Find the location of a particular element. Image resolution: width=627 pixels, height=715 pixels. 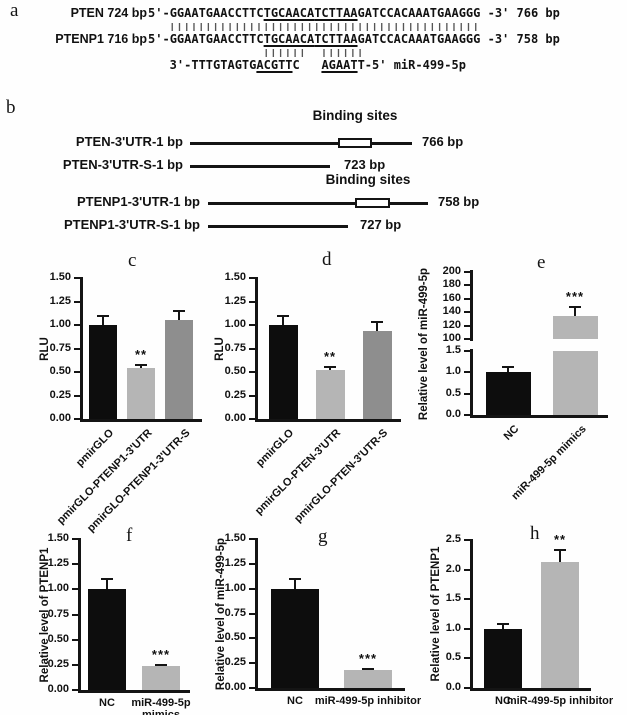

y-tick-label: 2.0 is located at coordinates (453, 568).